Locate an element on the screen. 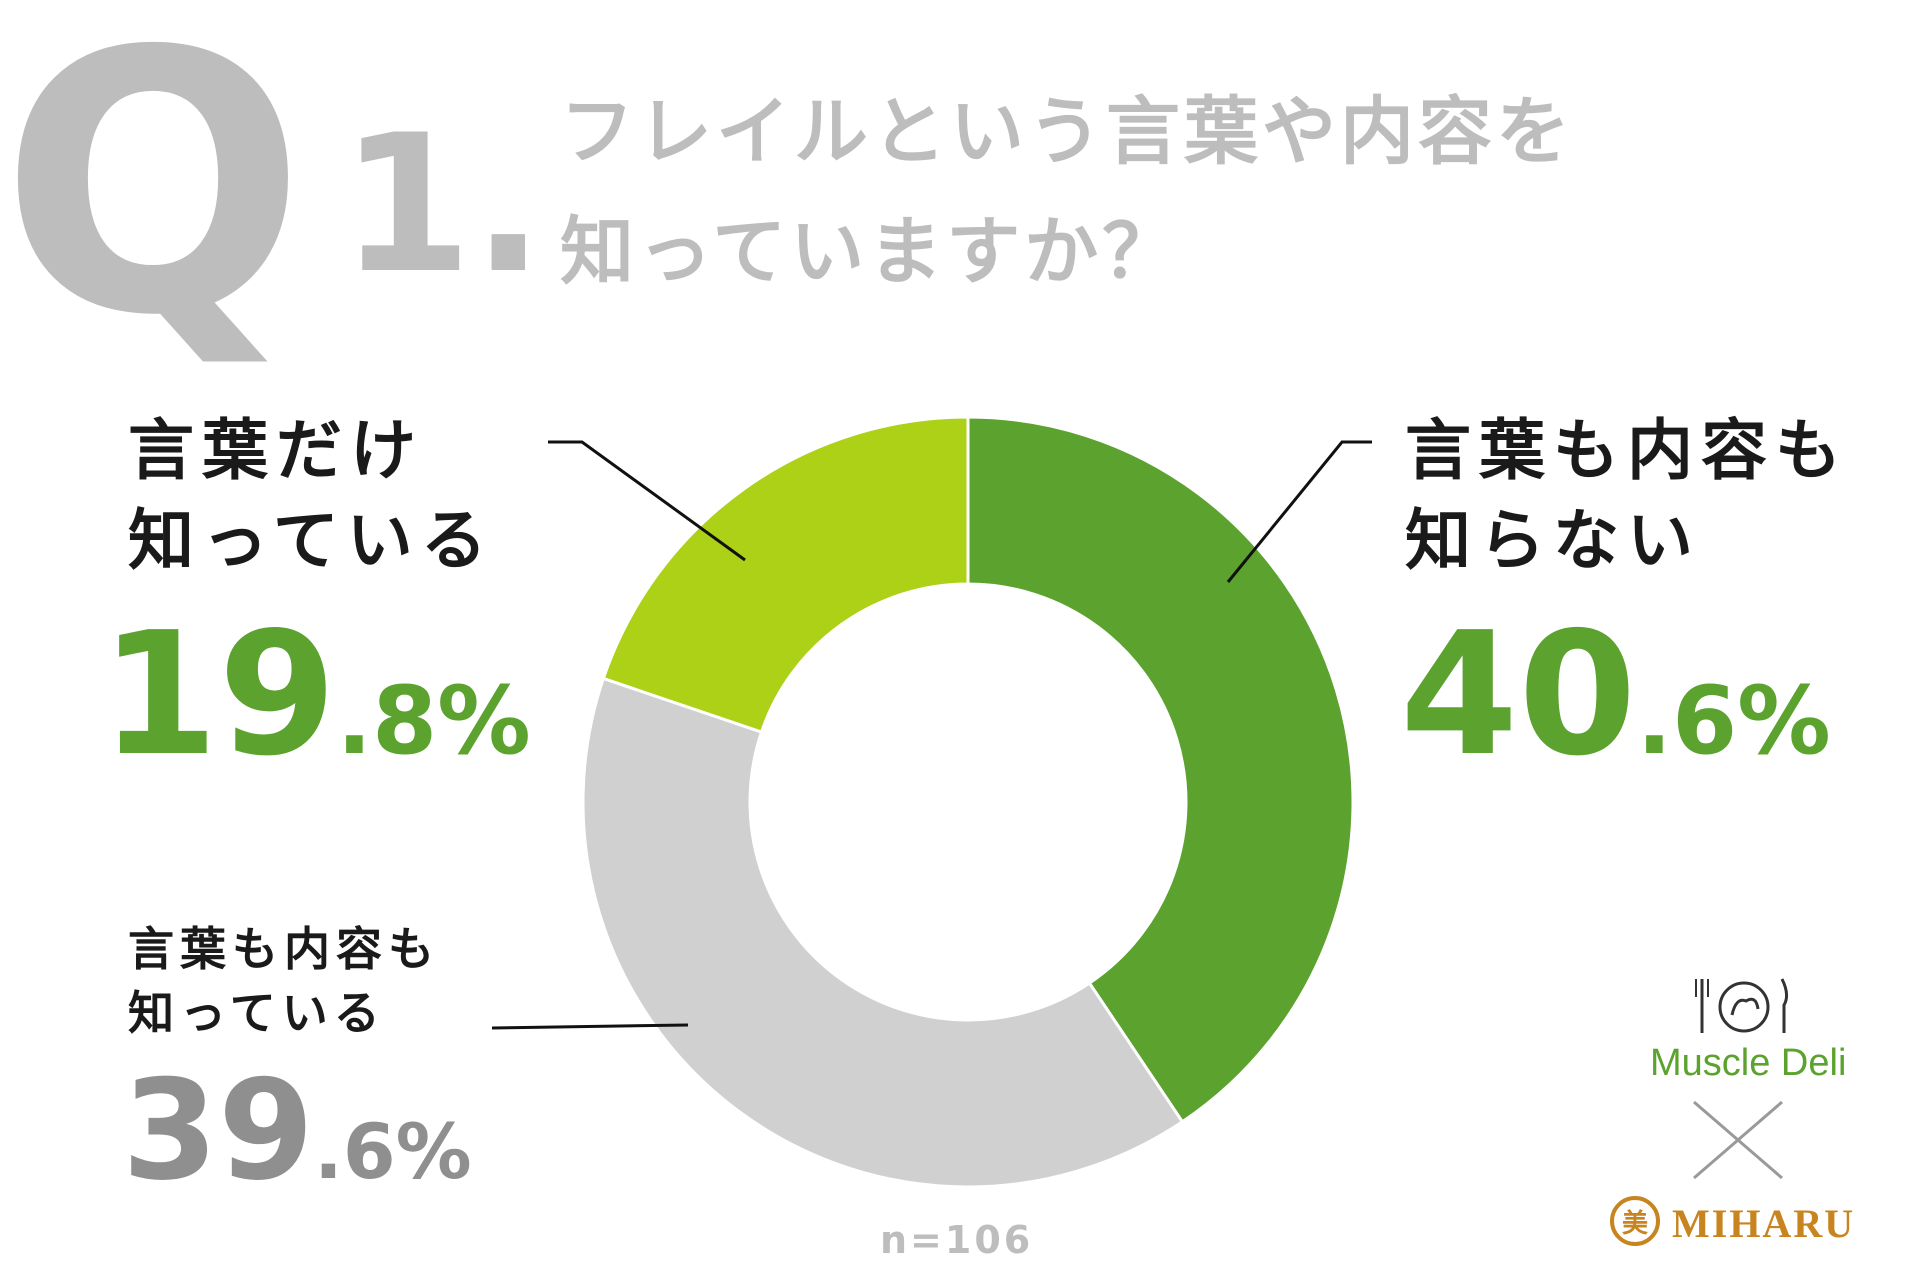  donut-slice-both is located at coordinates (883, 932).